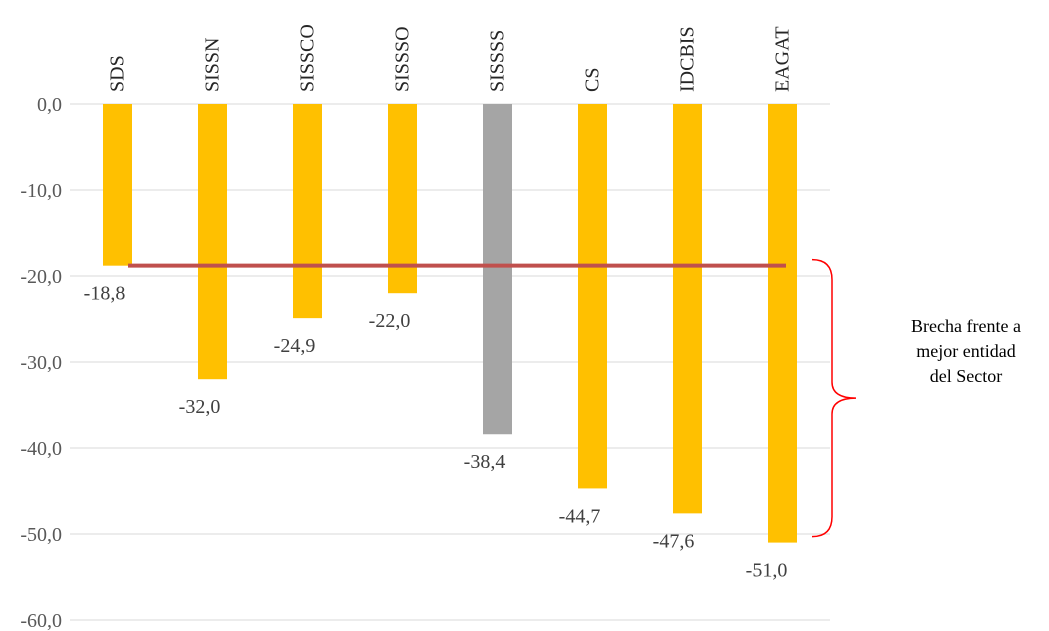 The image size is (1049, 631). I want to click on gap-annotation-text: Brecha frente a mejor entidad del Sector, so click(966, 351).